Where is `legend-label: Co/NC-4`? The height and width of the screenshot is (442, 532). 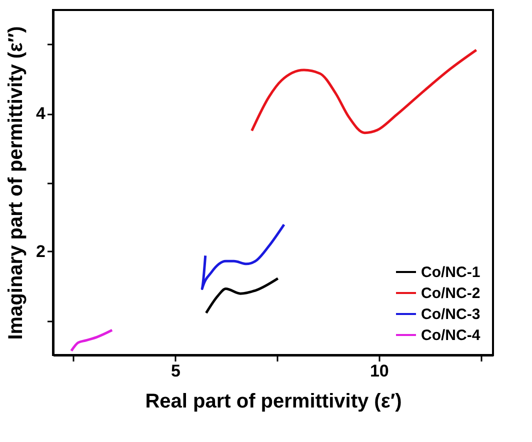
legend-label: Co/NC-4 is located at coordinates (451, 335).